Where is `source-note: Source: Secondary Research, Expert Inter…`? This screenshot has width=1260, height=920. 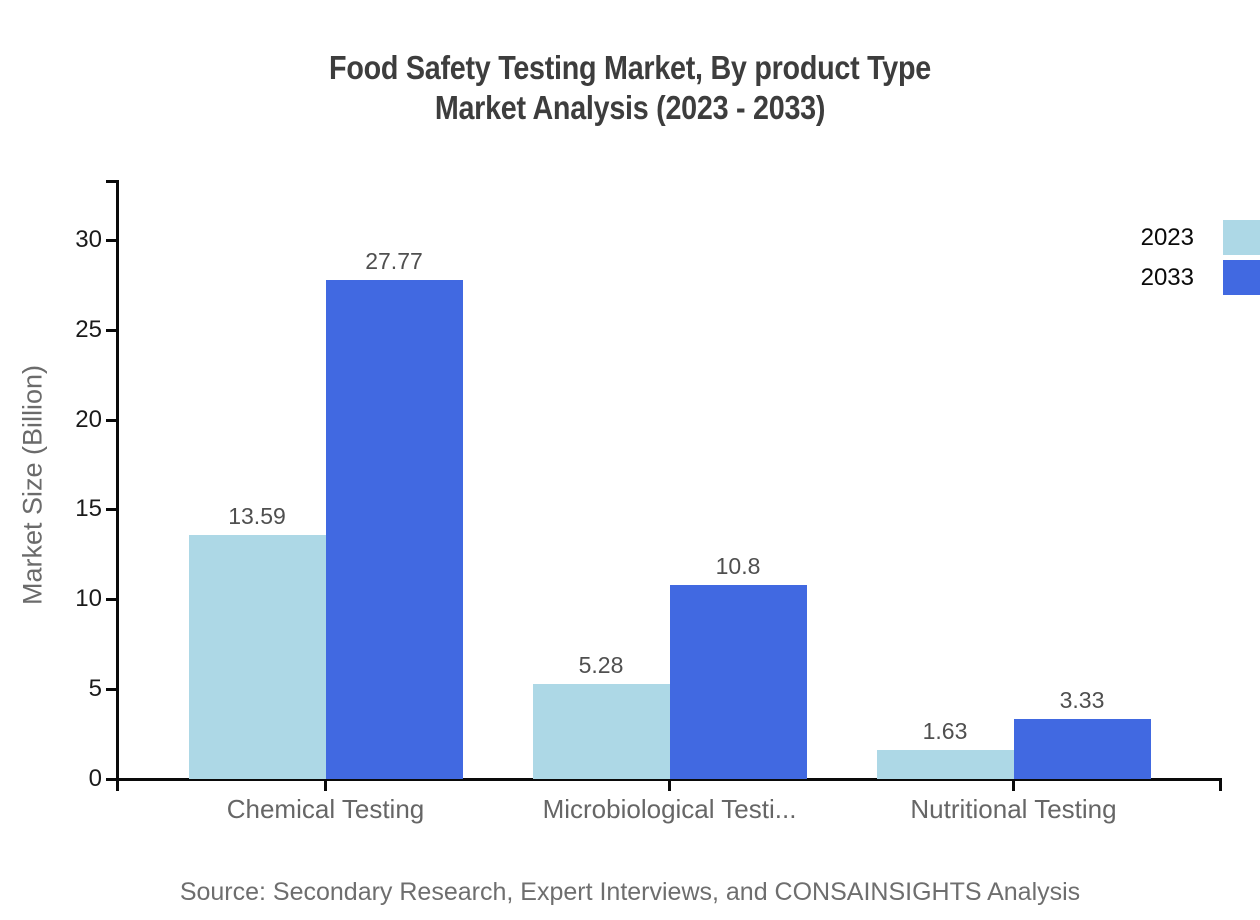
source-note: Source: Secondary Research, Expert Inter… is located at coordinates (630, 892).